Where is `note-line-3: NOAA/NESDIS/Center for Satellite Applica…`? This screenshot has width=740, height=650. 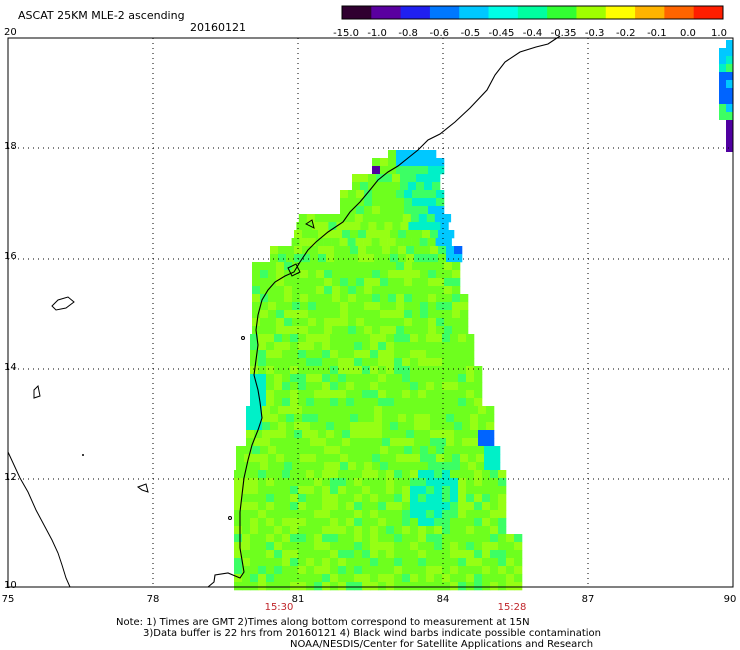
note-line-3: NOAA/NESDIS/Center for Satellite Applica… is located at coordinates (442, 644).